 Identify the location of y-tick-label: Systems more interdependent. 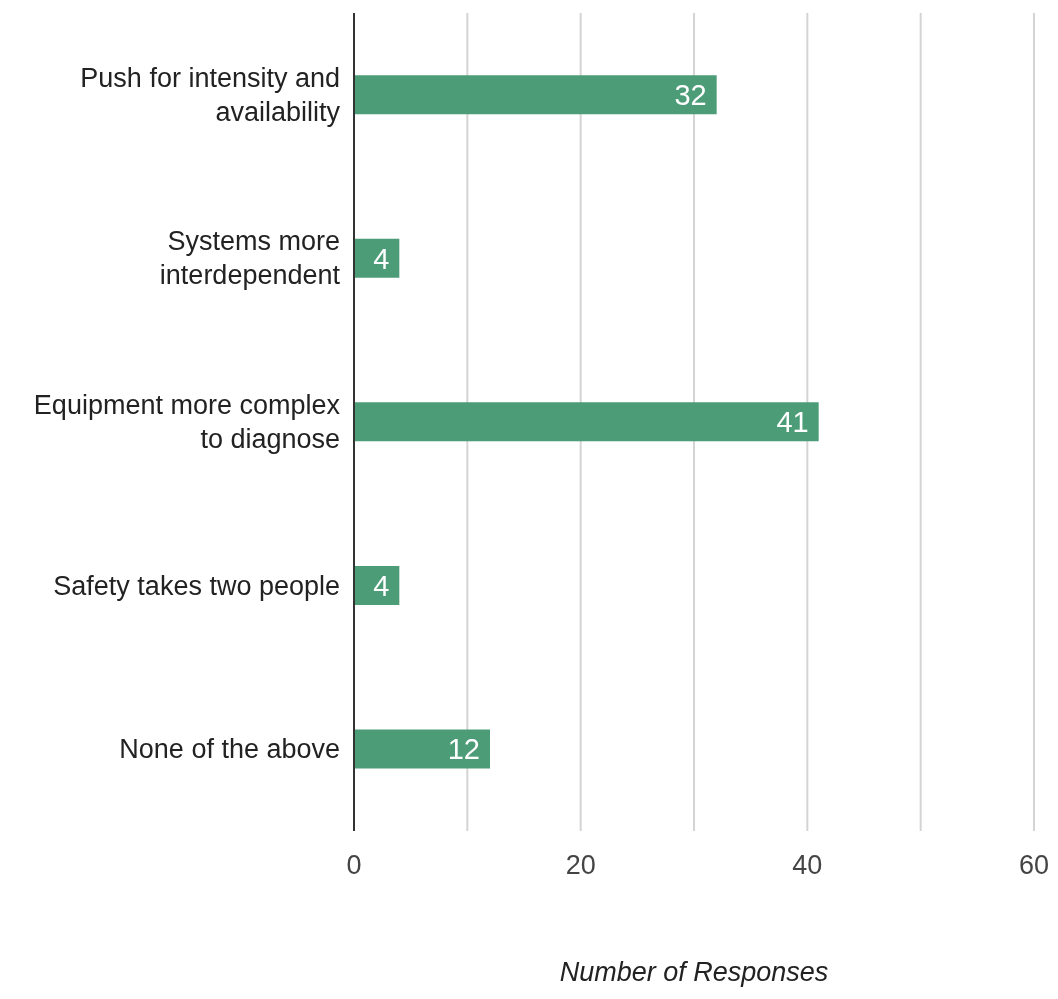
(250, 258).